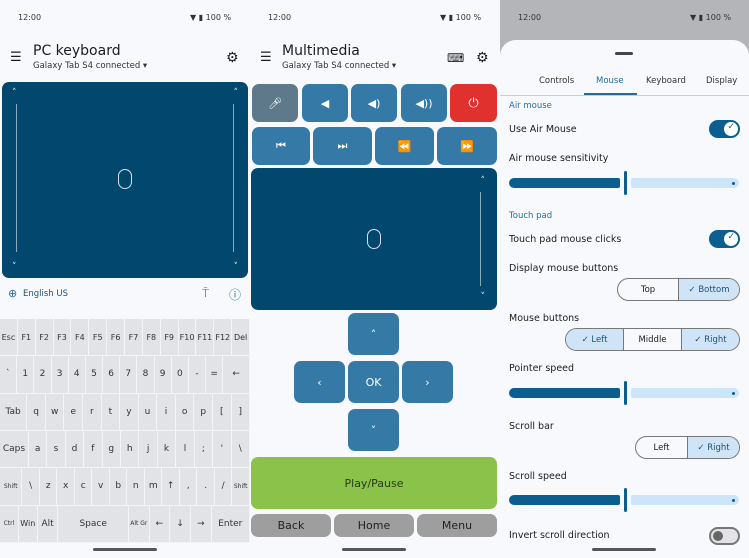 Image resolution: width=749 pixels, height=558 pixels. Describe the element at coordinates (90, 66) in the screenshot. I see `device-selector: Galaxy Tab S4 connected ▾` at that location.